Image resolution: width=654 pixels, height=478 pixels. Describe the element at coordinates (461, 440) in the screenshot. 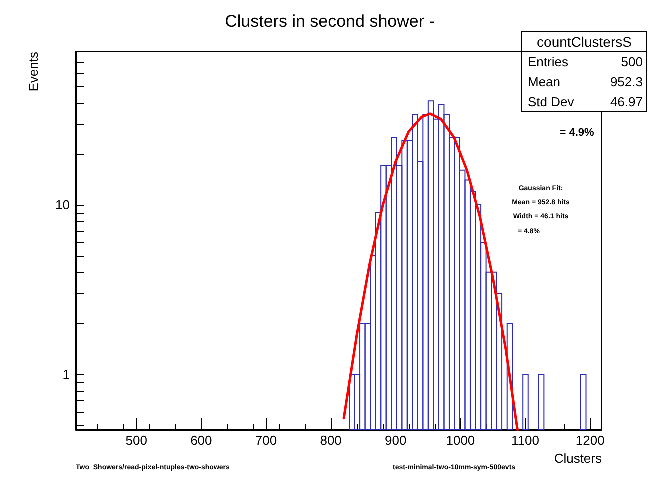

I see `x-tick-label: 1000` at that location.